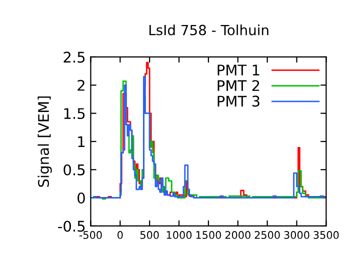  Describe the element at coordinates (326, 235) in the screenshot. I see `x-tick-label: 3500` at that location.